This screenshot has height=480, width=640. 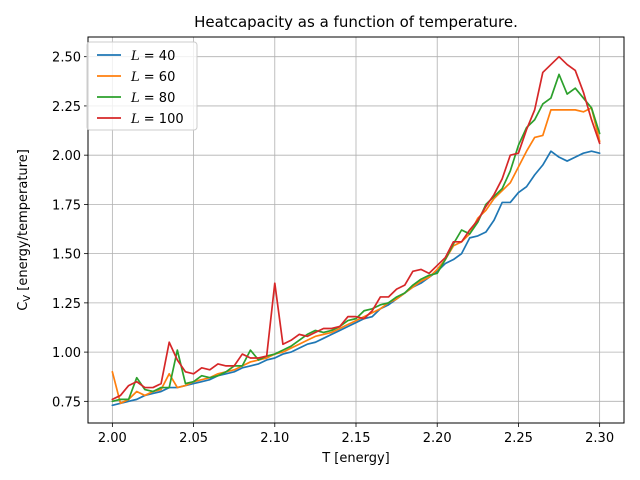 I want to click on y-tick-label: 2.00, so click(x=66, y=156).